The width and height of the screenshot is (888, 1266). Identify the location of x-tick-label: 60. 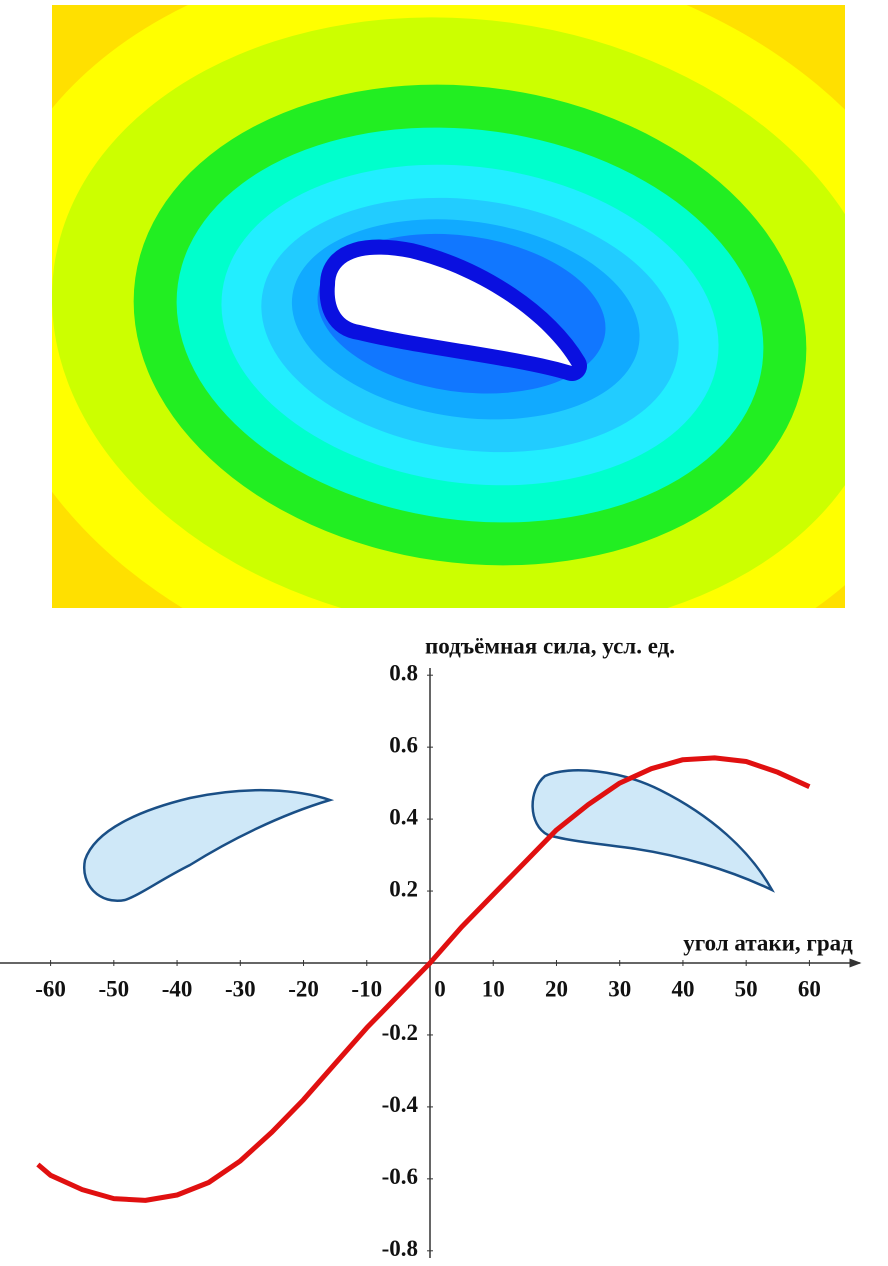
(809, 988).